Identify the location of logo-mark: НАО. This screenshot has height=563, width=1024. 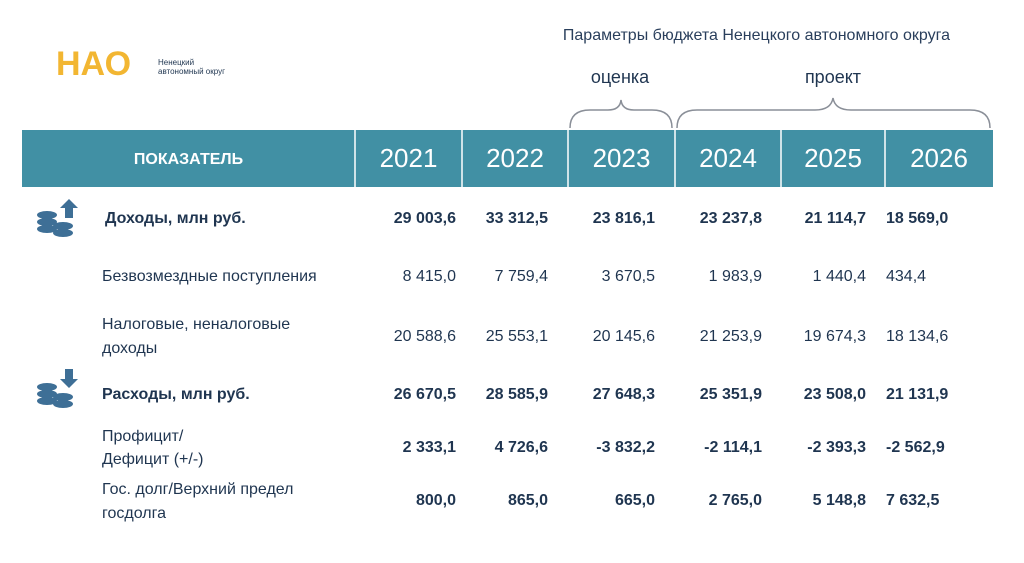
(93, 64).